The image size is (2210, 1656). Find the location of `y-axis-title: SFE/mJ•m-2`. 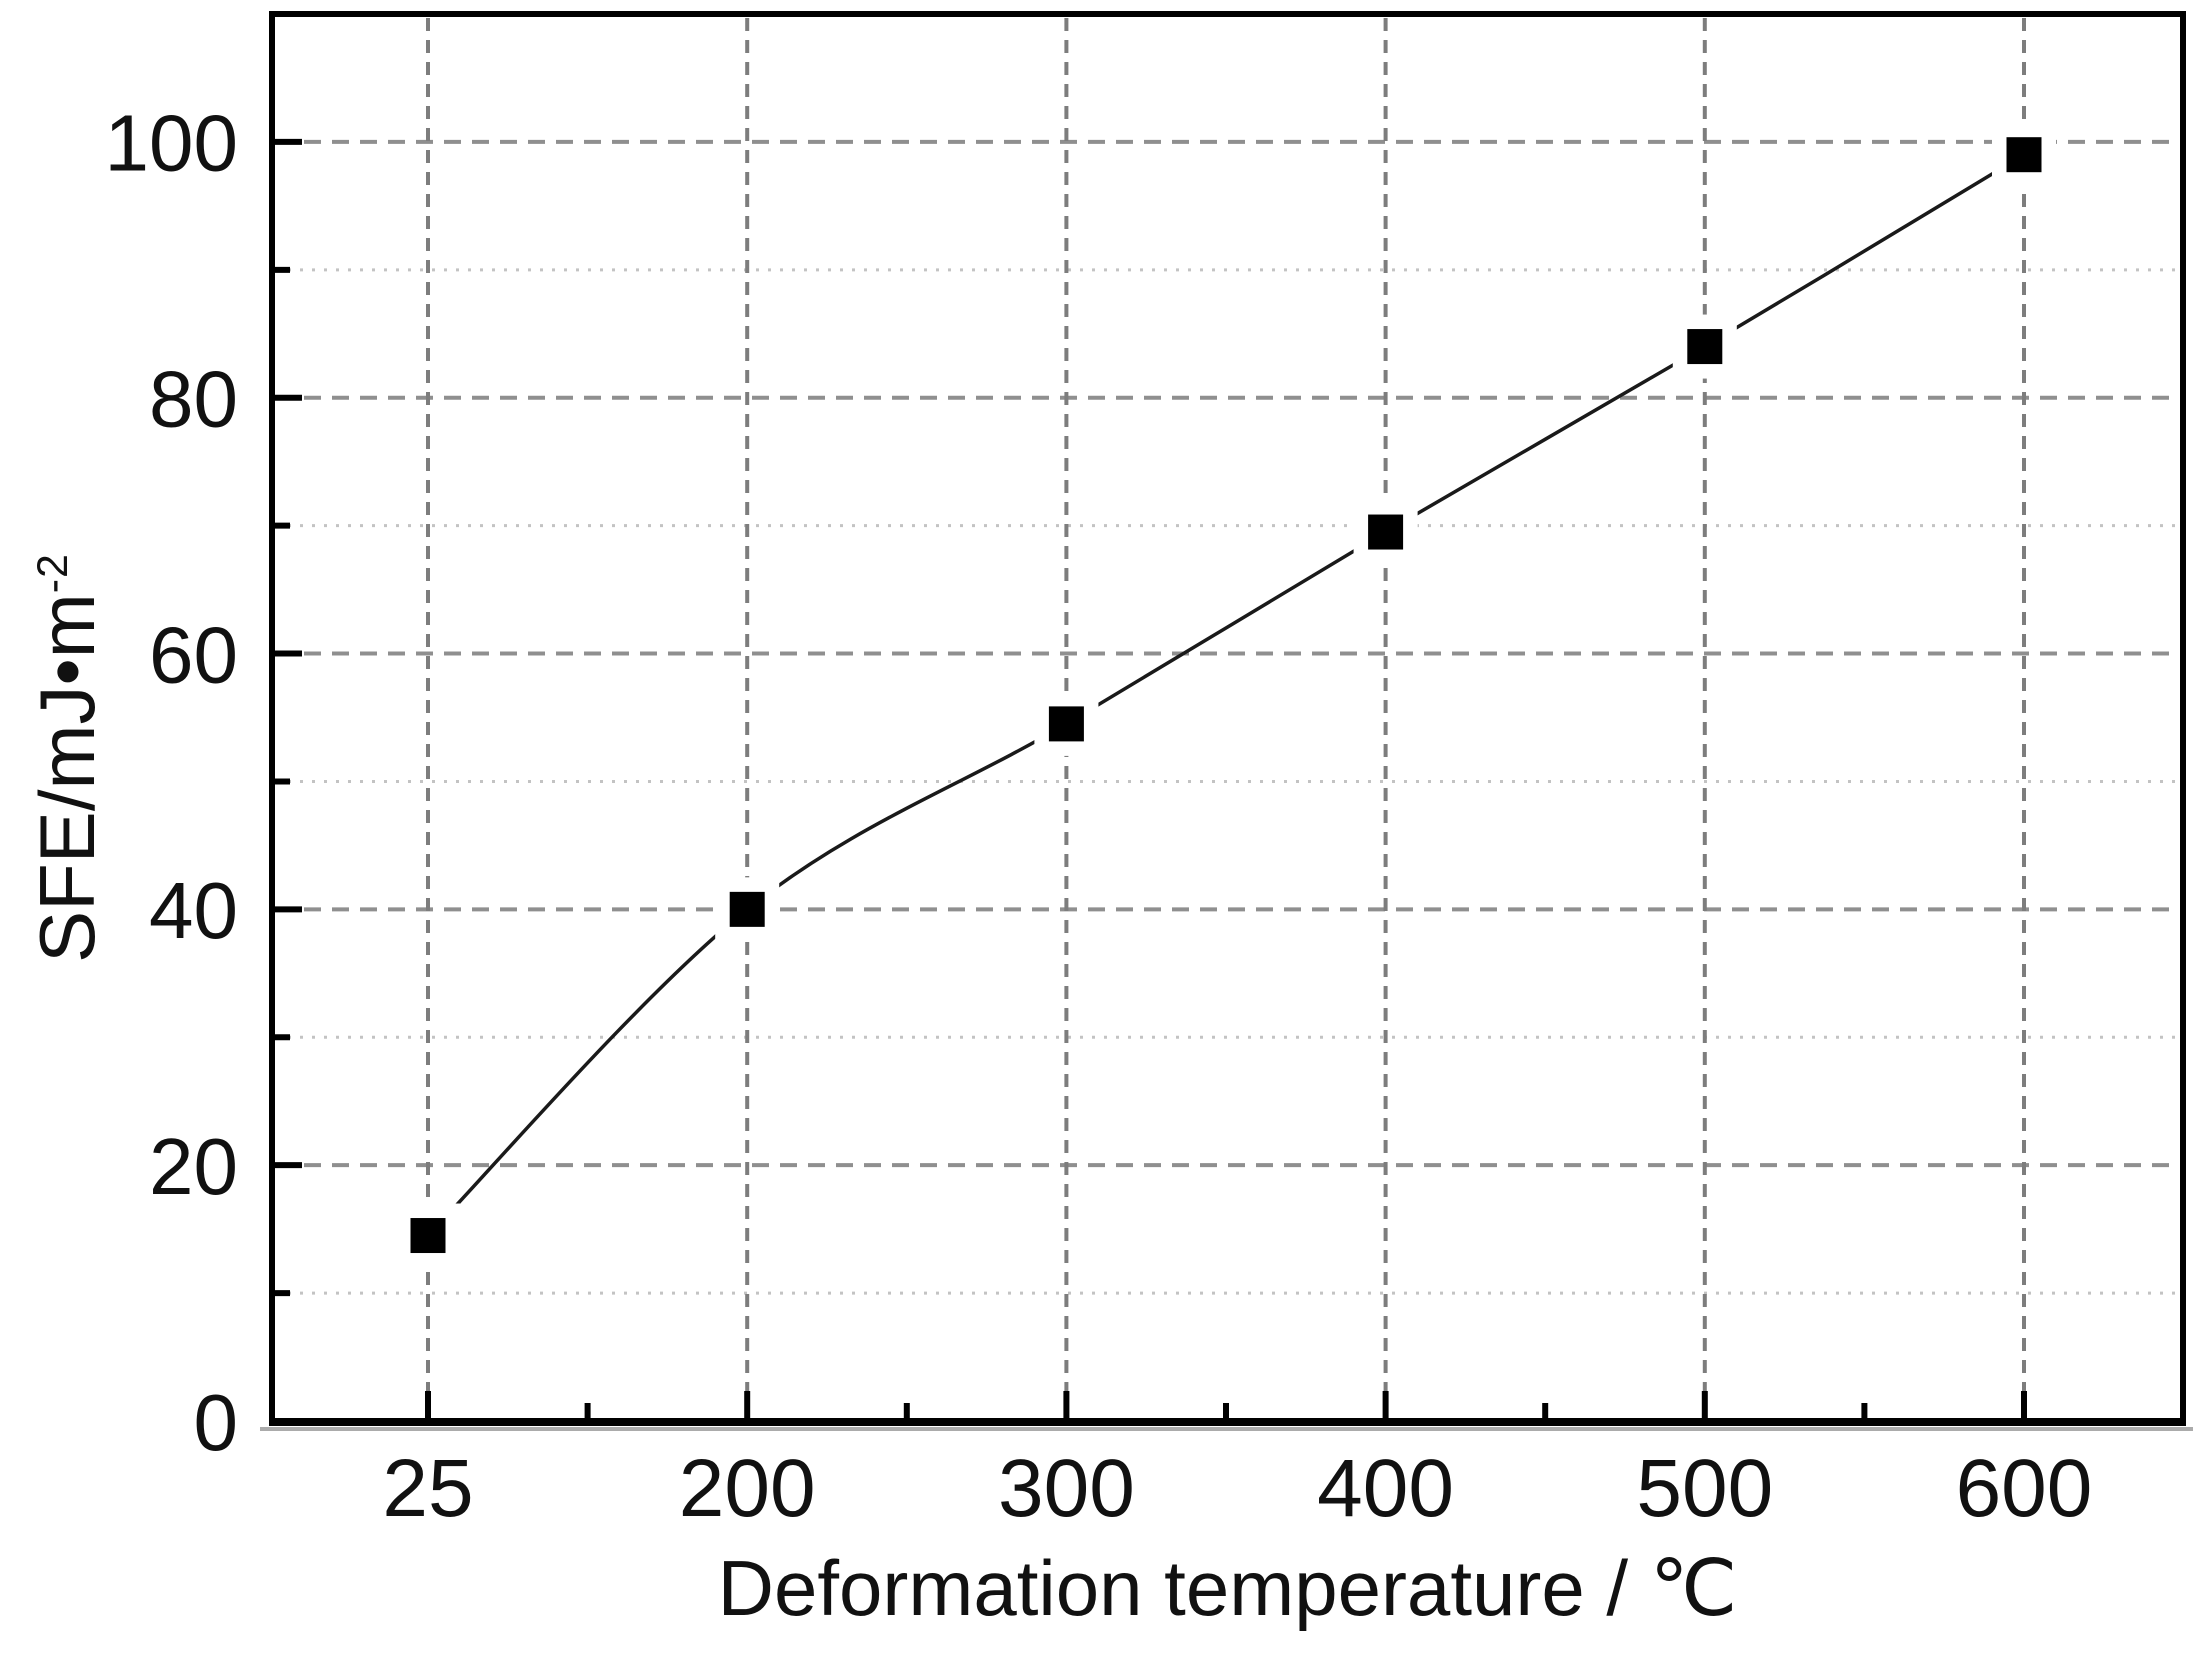

y-axis-title: SFE/mJ•m-2 is located at coordinates (67, 758).